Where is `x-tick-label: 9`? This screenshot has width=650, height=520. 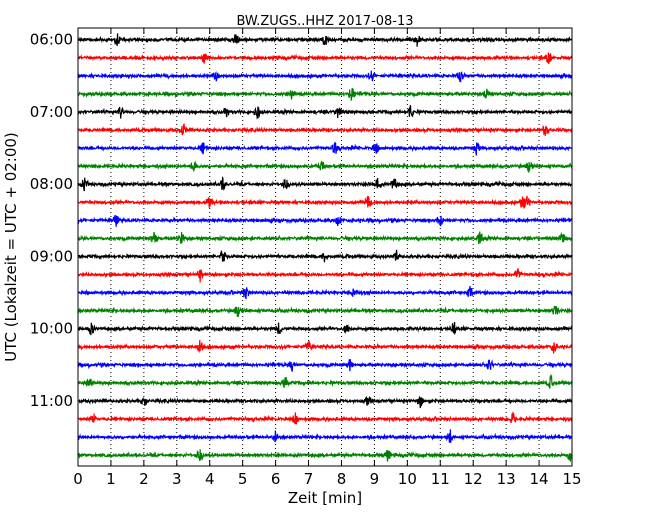 x-tick-label: 9 is located at coordinates (375, 479).